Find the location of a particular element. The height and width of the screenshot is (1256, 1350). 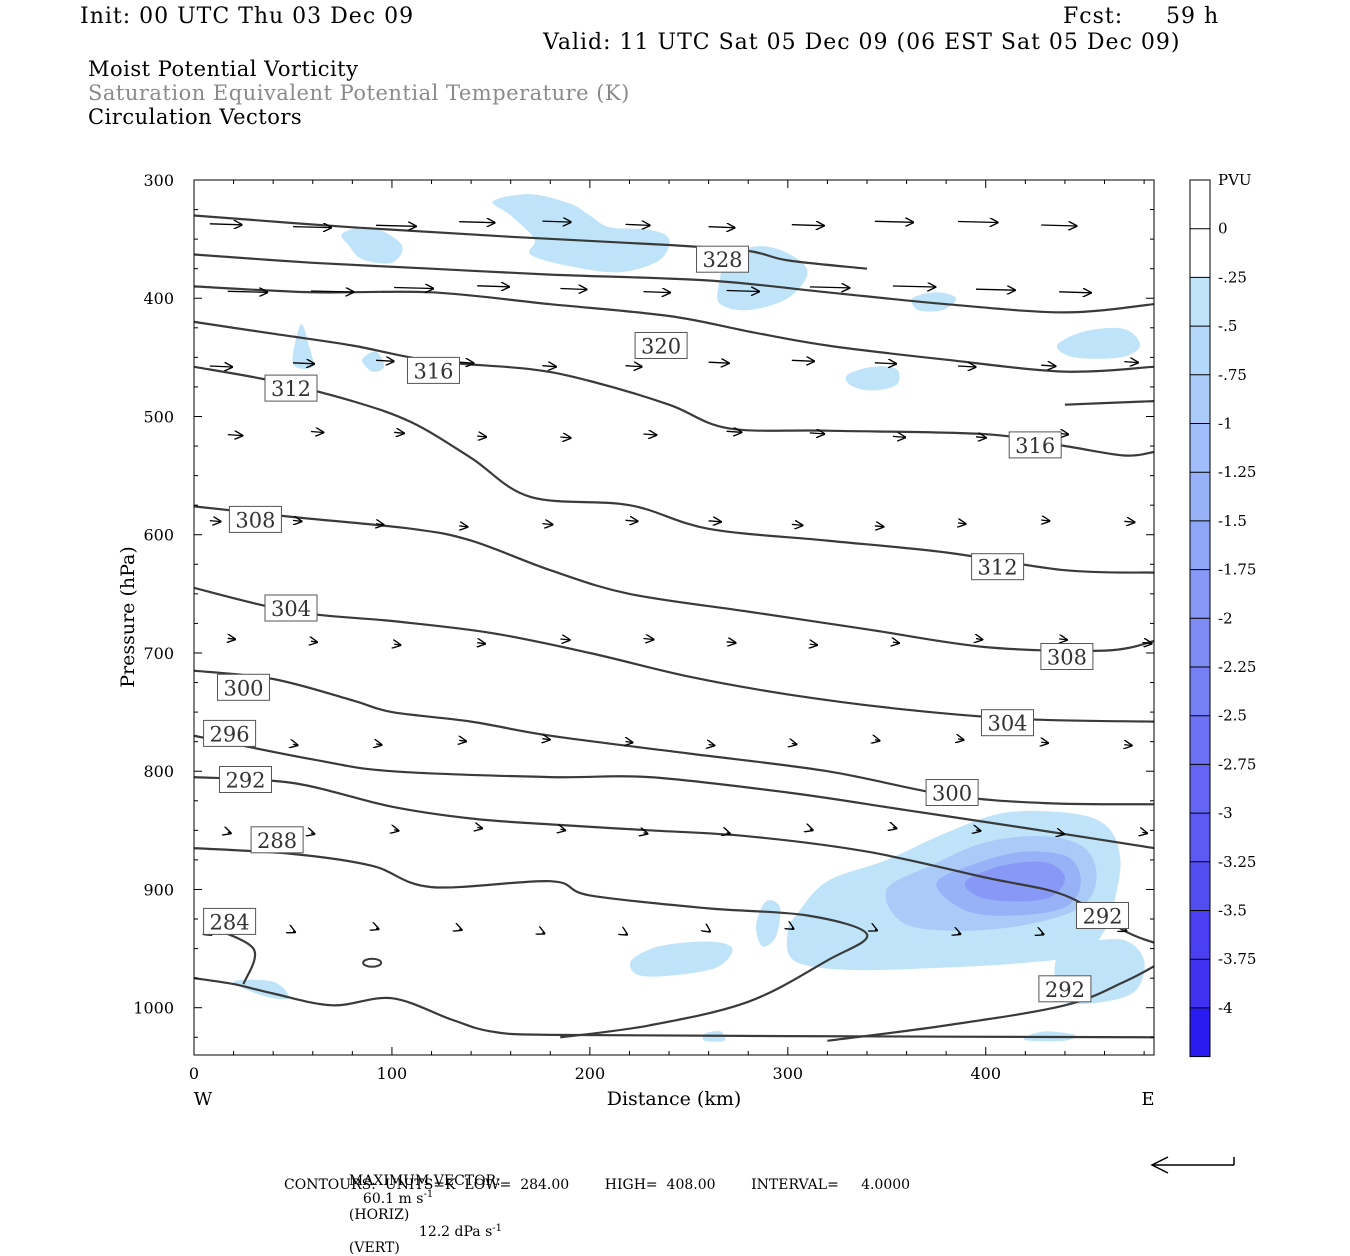

contour-label: 316 is located at coordinates (1035, 445).